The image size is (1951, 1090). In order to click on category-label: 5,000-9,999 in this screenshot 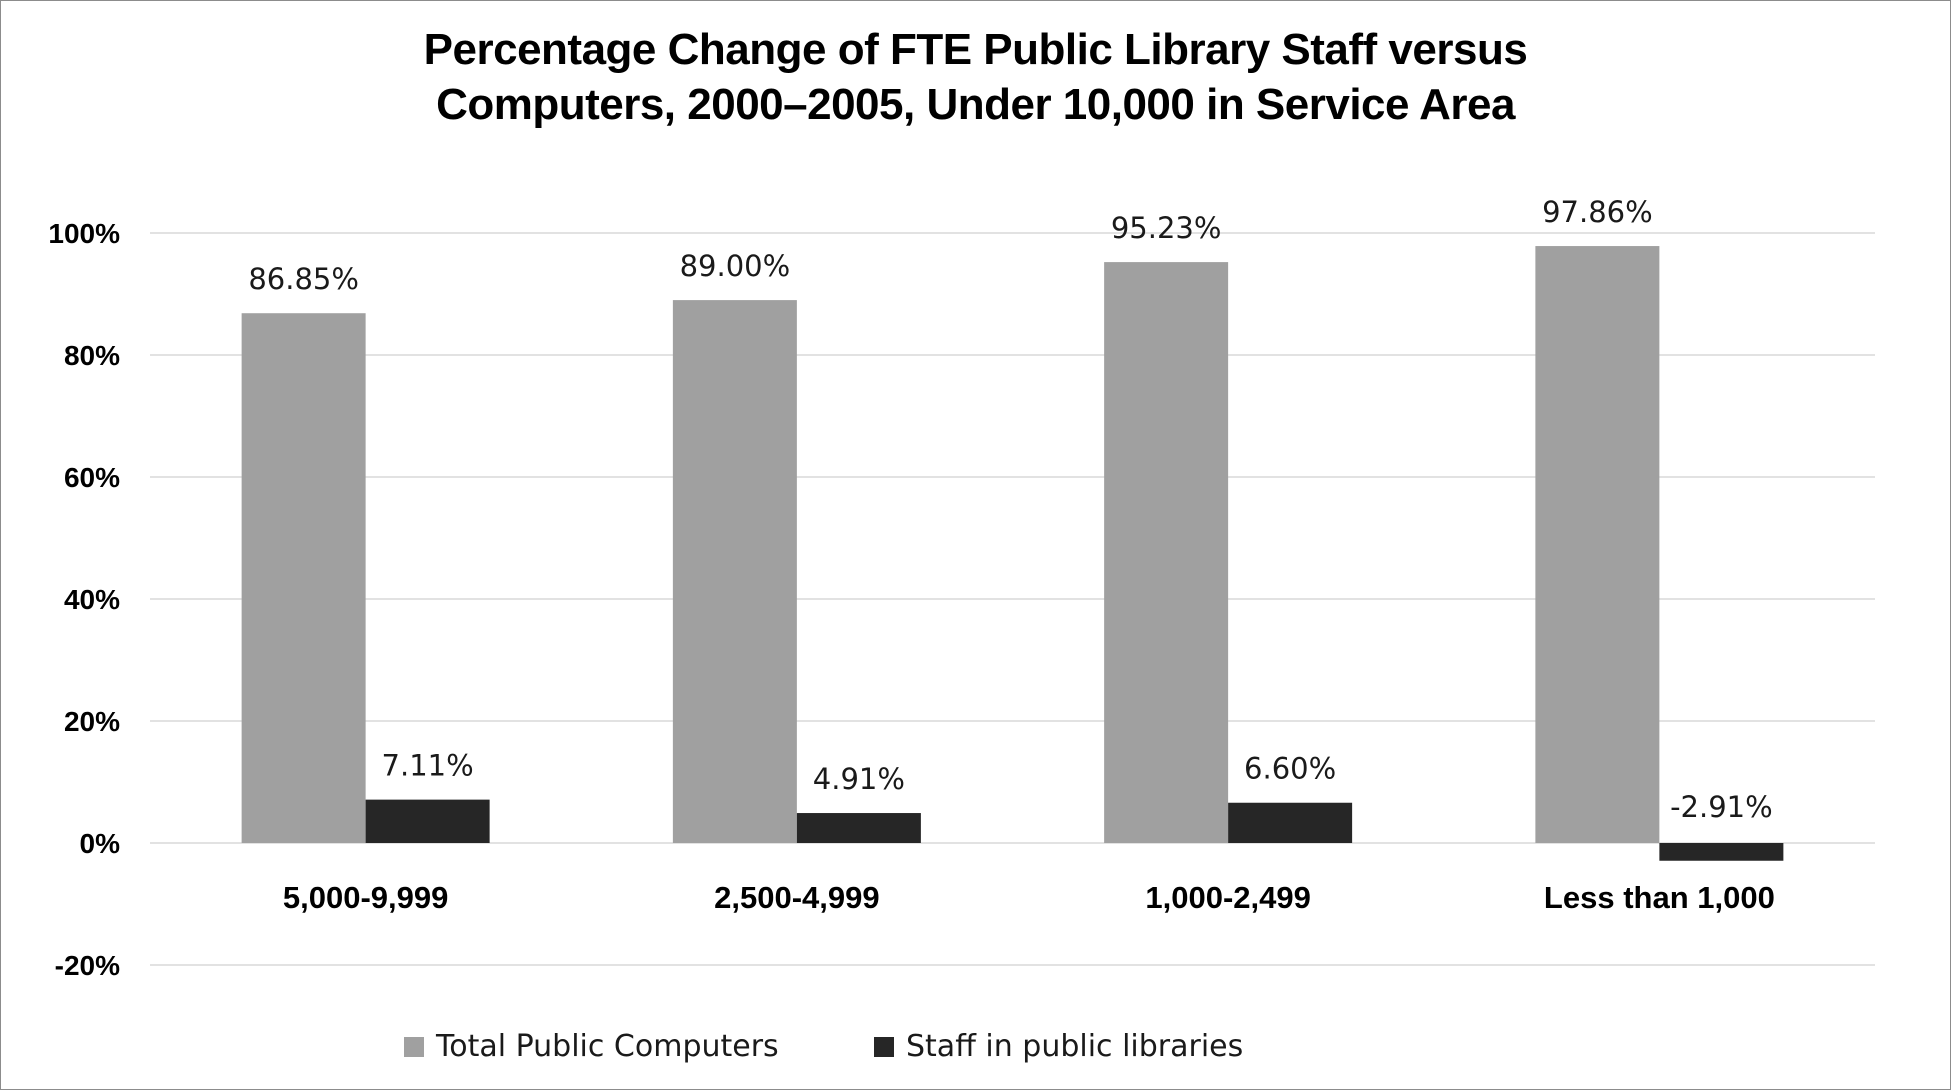, I will do `click(365, 897)`.